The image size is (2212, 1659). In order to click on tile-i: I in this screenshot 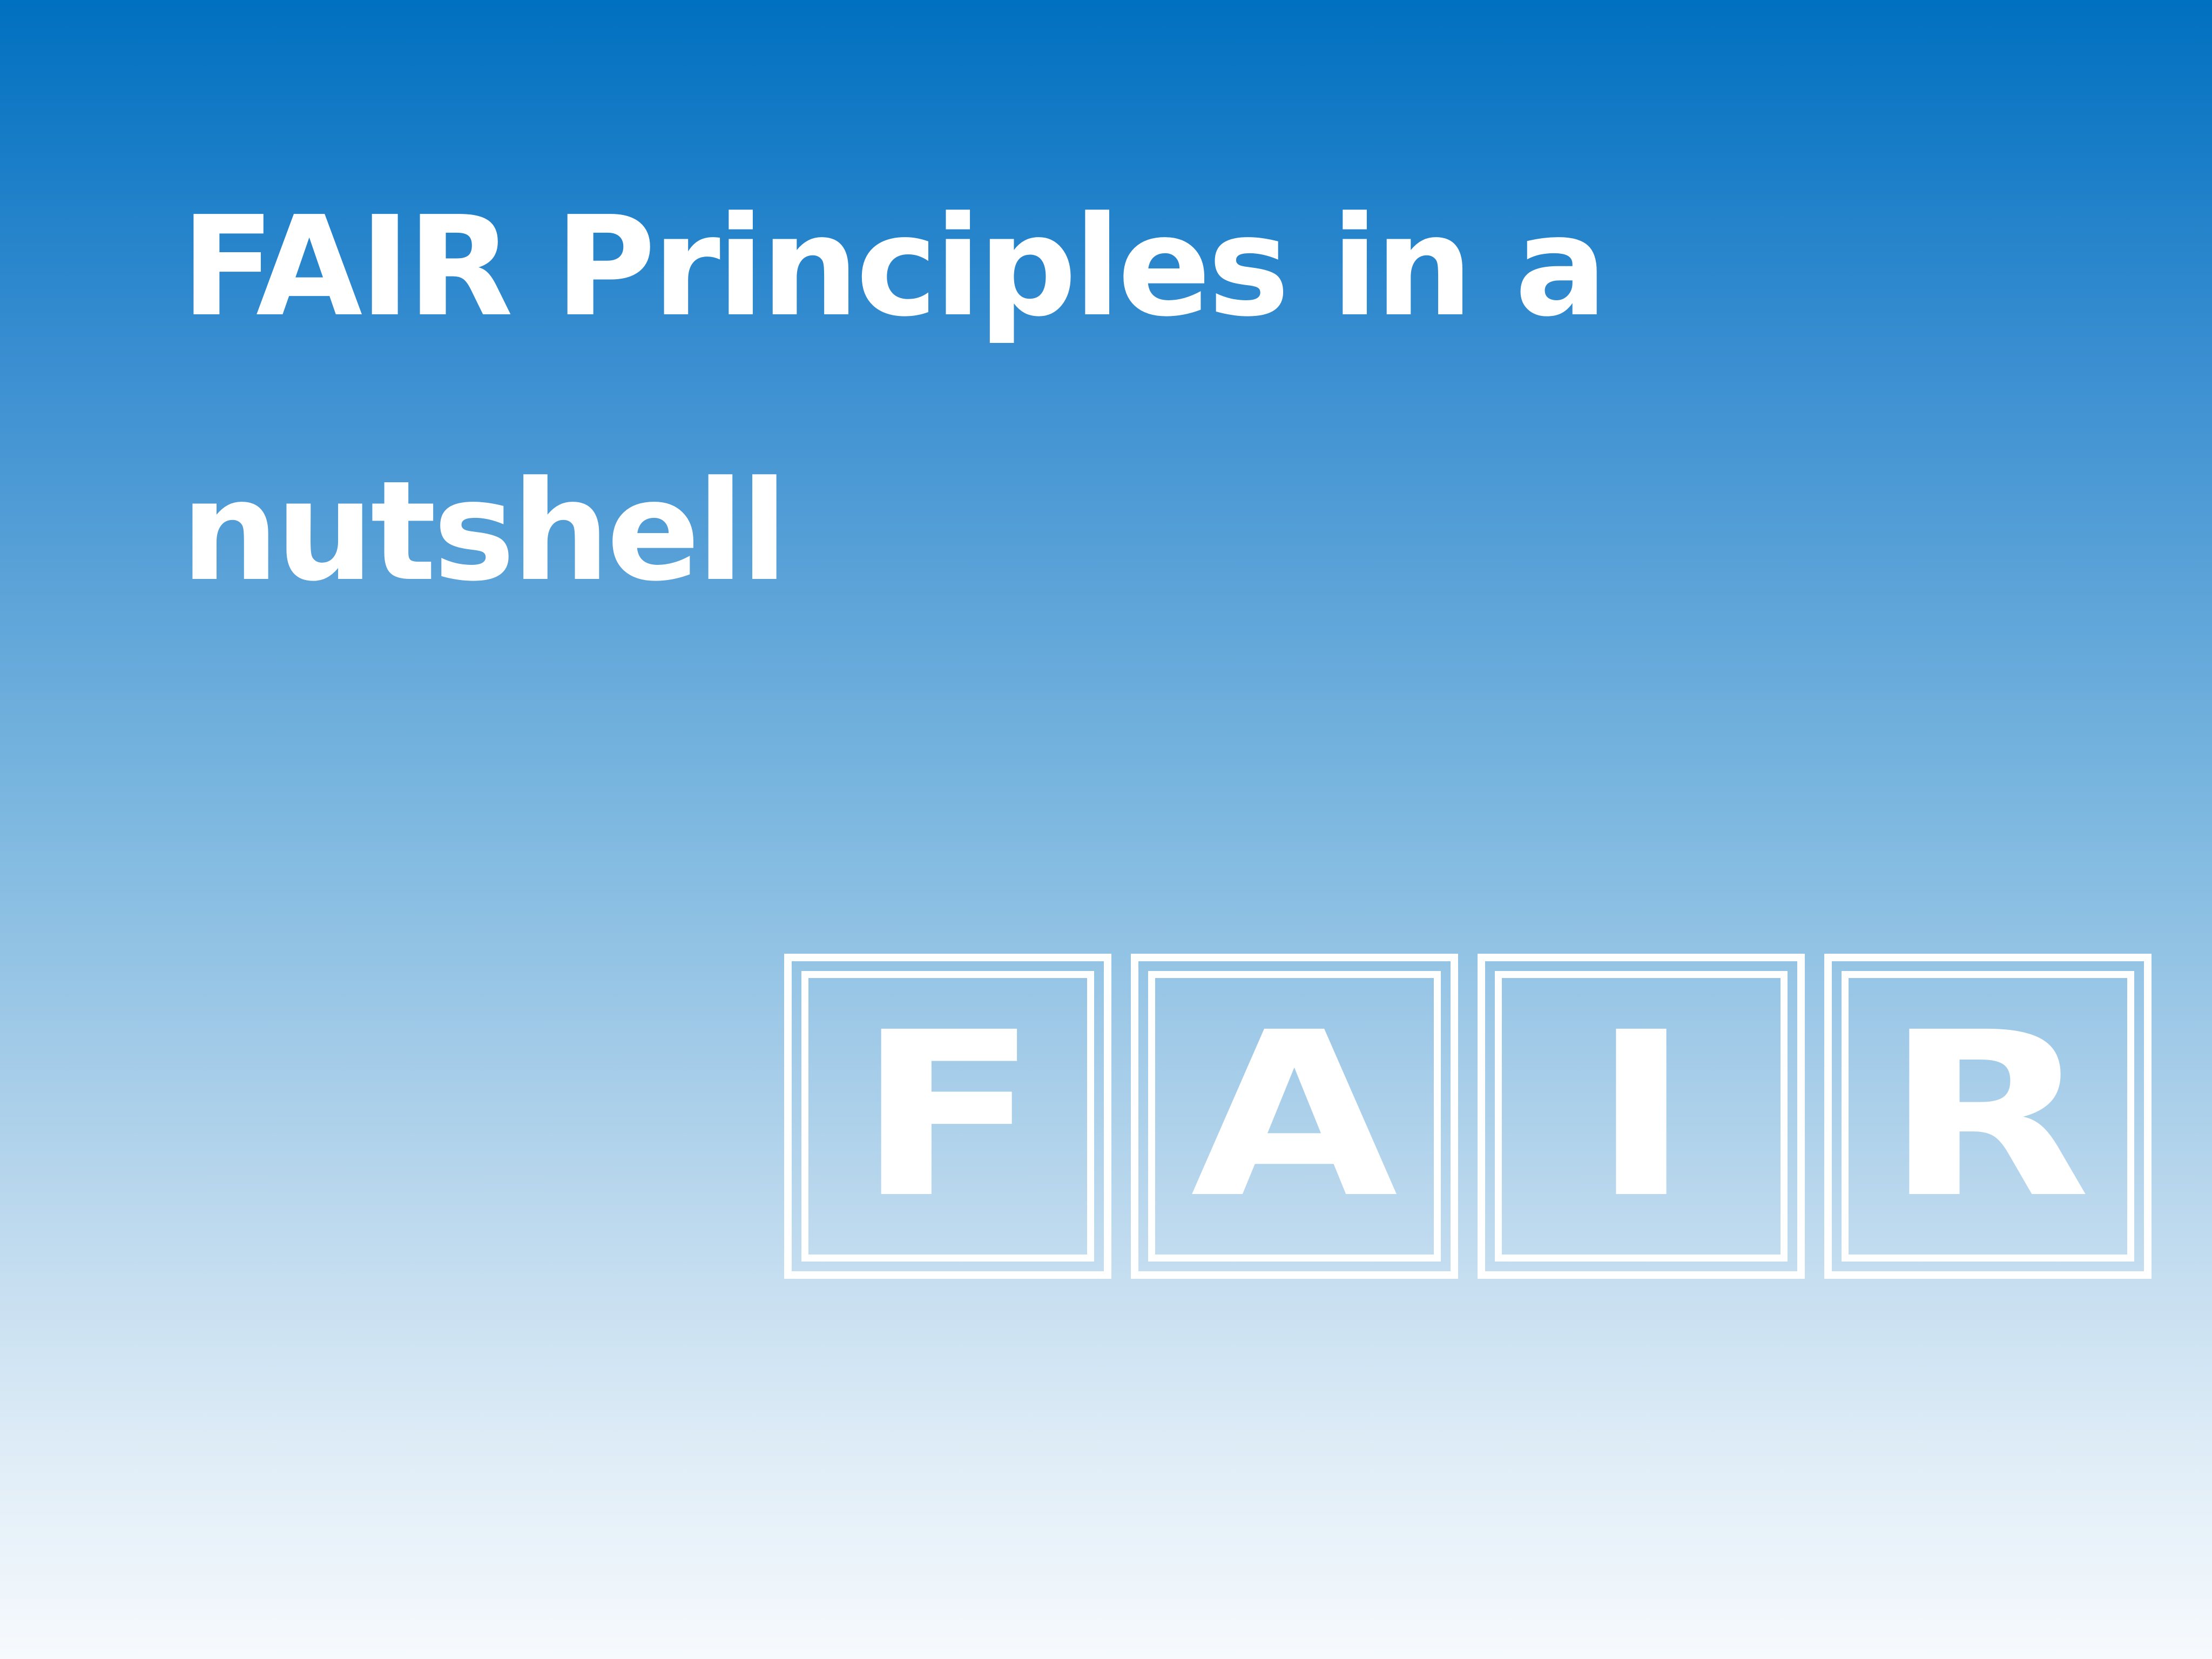, I will do `click(1641, 1116)`.